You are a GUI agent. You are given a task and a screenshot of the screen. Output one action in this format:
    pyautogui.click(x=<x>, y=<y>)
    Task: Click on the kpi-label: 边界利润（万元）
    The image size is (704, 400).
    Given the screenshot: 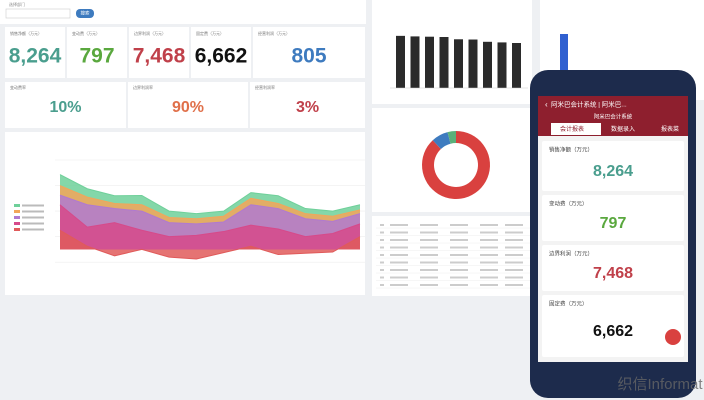 What is the action you would take?
    pyautogui.click(x=150, y=33)
    